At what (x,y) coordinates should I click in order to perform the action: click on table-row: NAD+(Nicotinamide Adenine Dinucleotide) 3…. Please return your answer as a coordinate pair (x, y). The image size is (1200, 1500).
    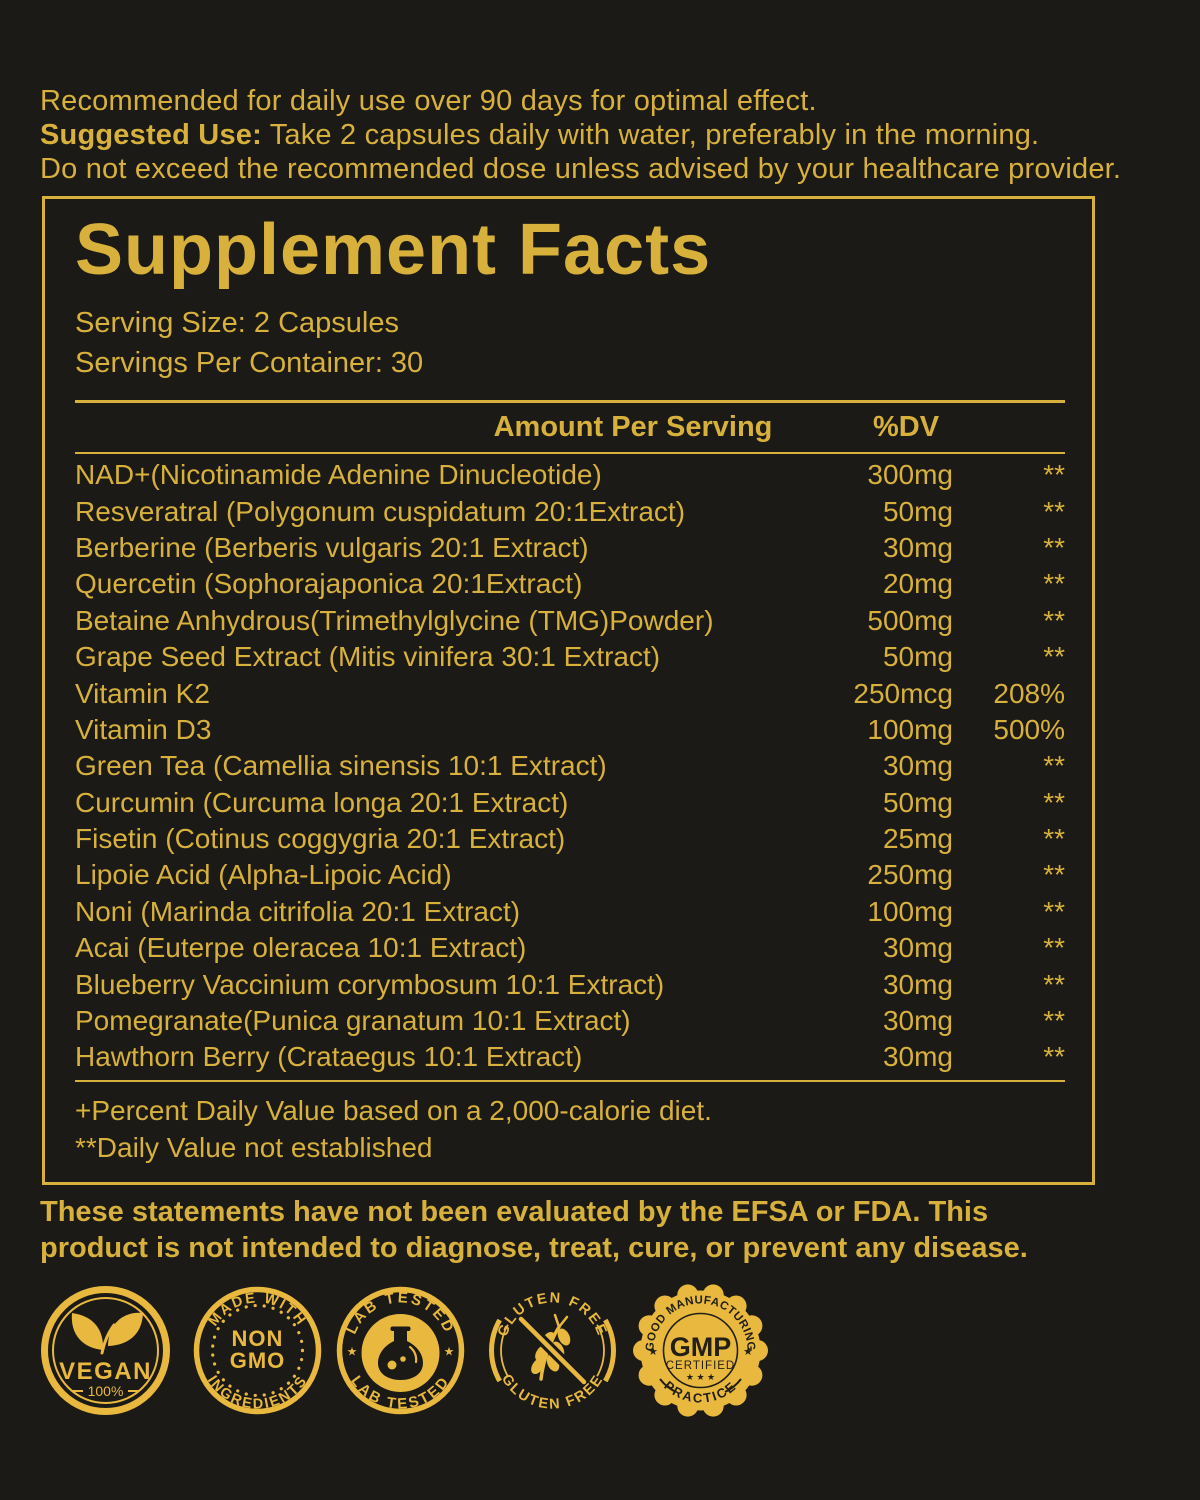
    Looking at the image, I should click on (570, 475).